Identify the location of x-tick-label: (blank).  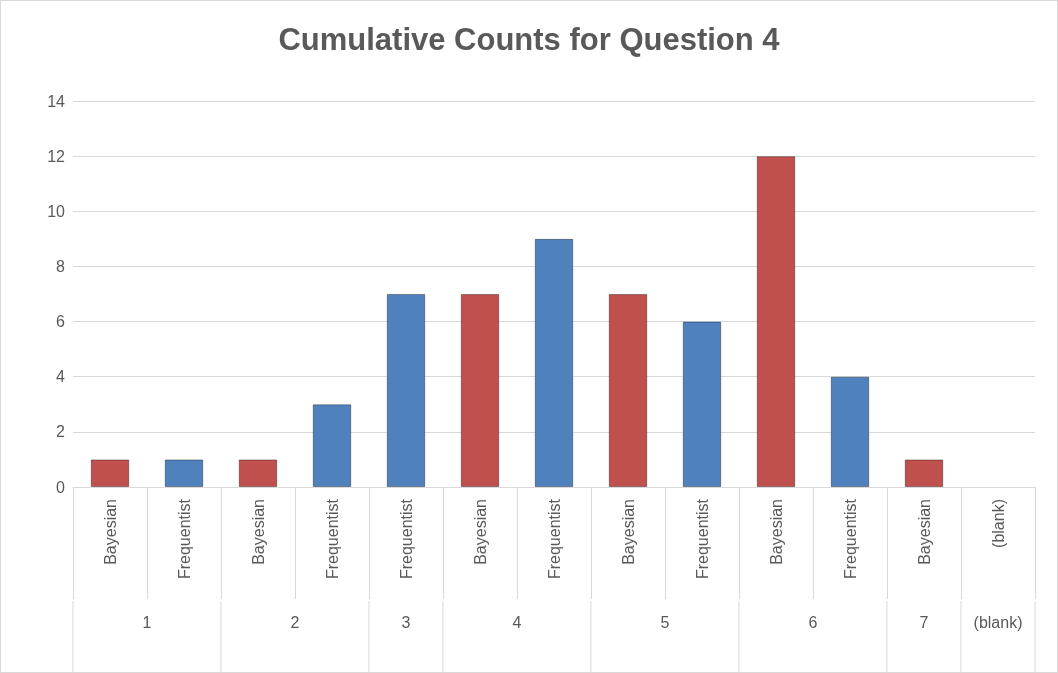
(998, 523).